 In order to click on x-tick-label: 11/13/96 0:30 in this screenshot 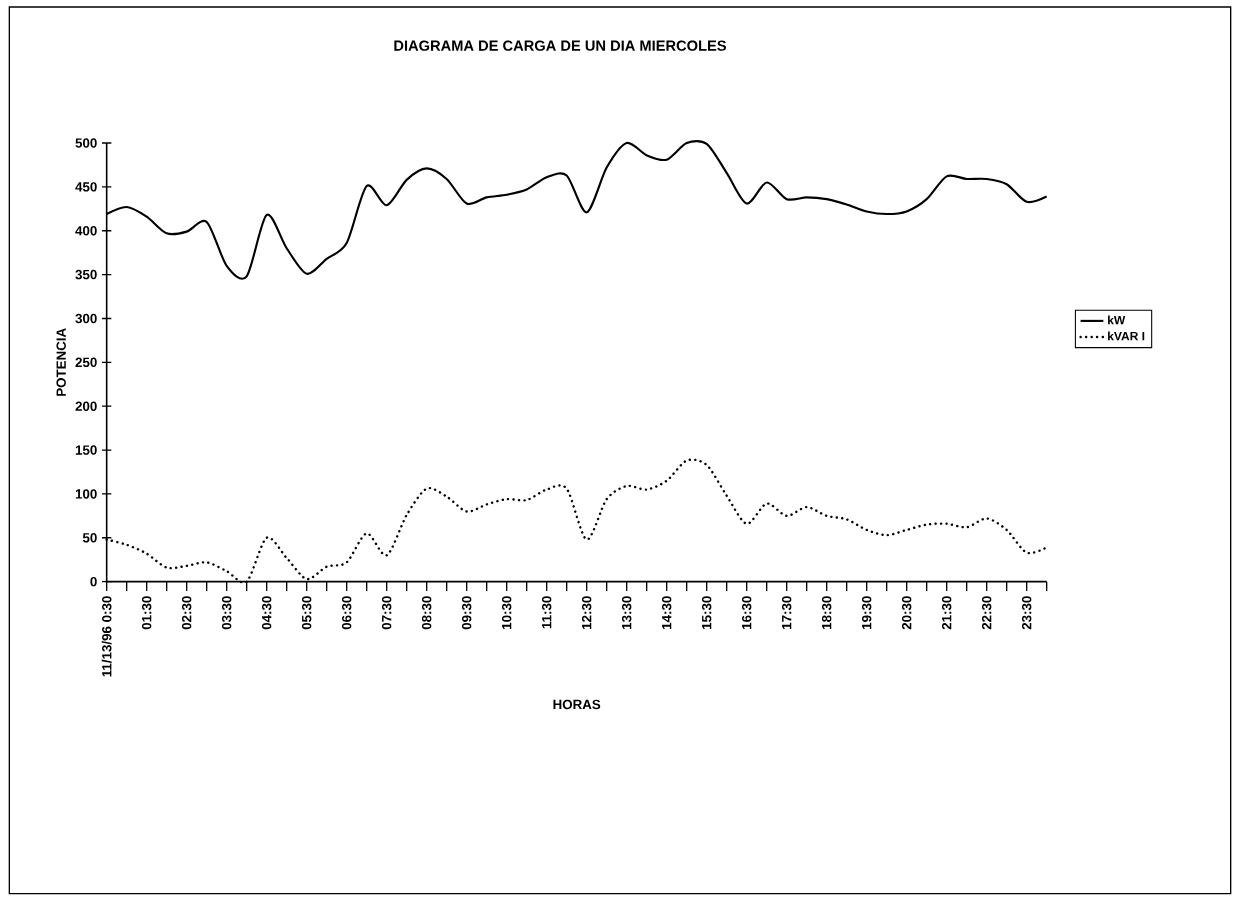, I will do `click(106, 636)`.